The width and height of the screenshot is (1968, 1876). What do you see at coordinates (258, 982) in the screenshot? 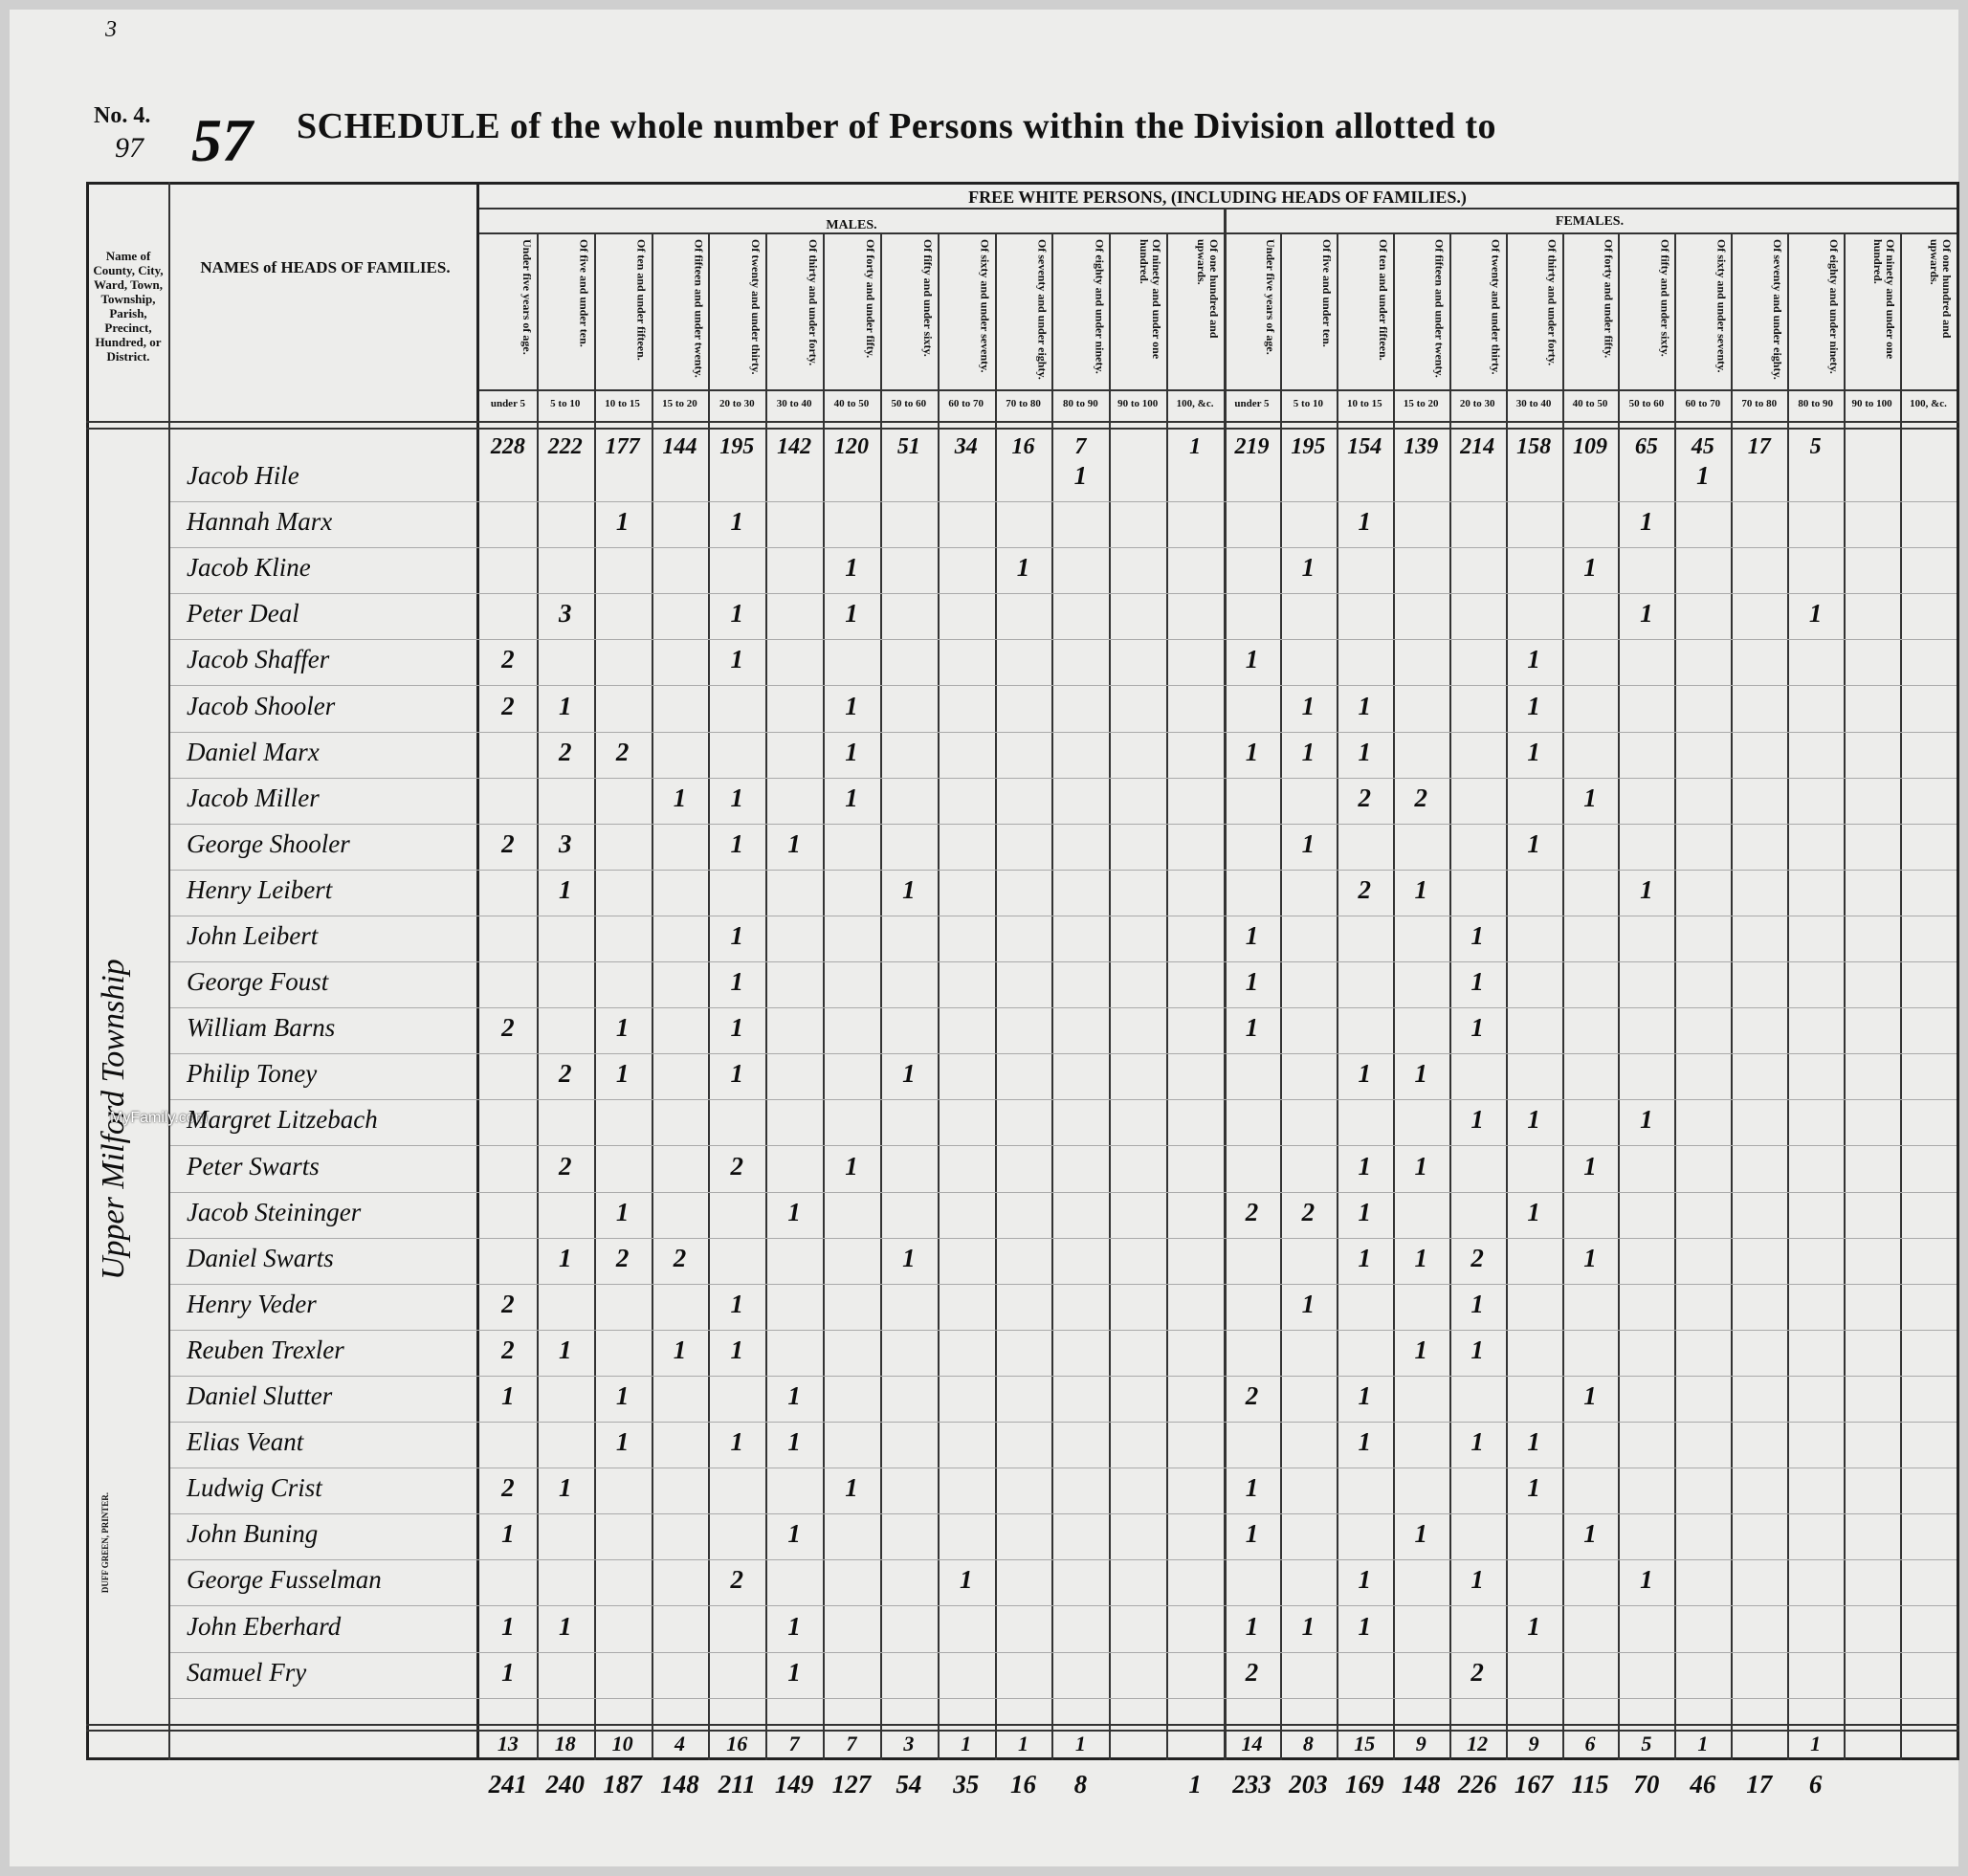
I see `family-name: George Foust` at bounding box center [258, 982].